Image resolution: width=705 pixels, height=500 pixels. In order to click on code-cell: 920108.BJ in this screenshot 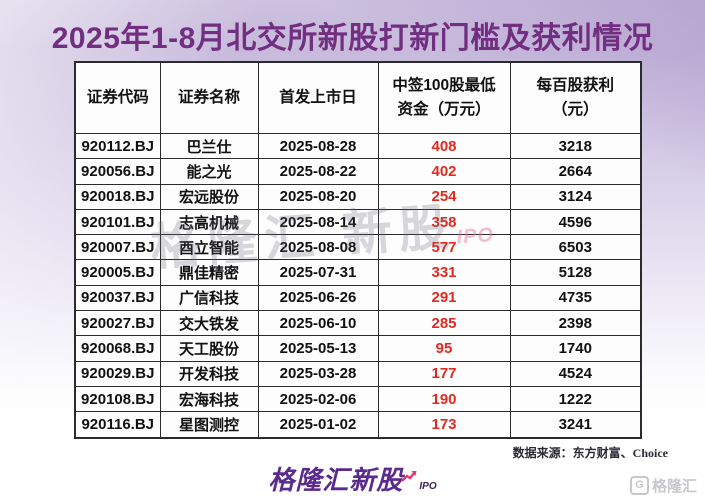, I will do `click(117, 399)`.